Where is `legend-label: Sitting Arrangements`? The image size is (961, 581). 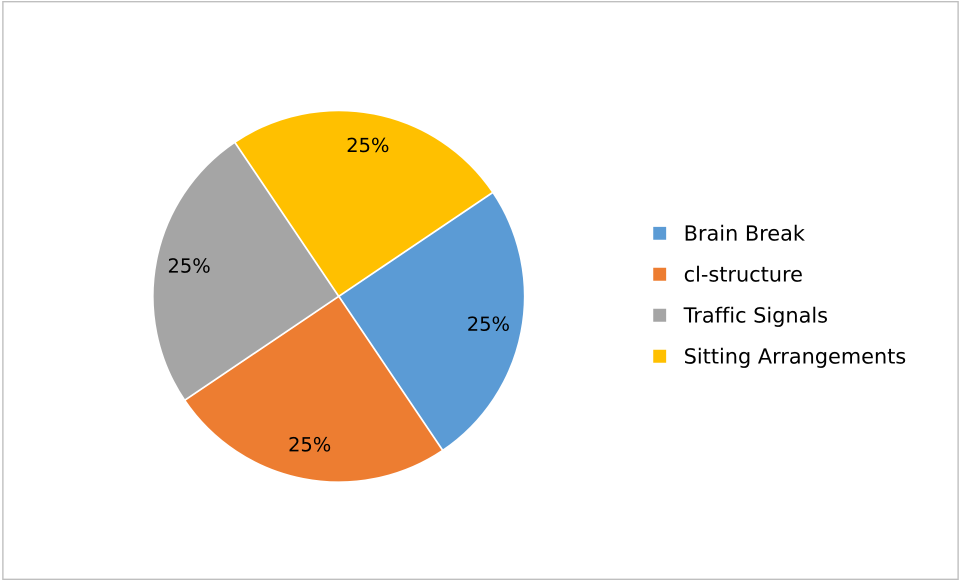
legend-label: Sitting Arrangements is located at coordinates (795, 358).